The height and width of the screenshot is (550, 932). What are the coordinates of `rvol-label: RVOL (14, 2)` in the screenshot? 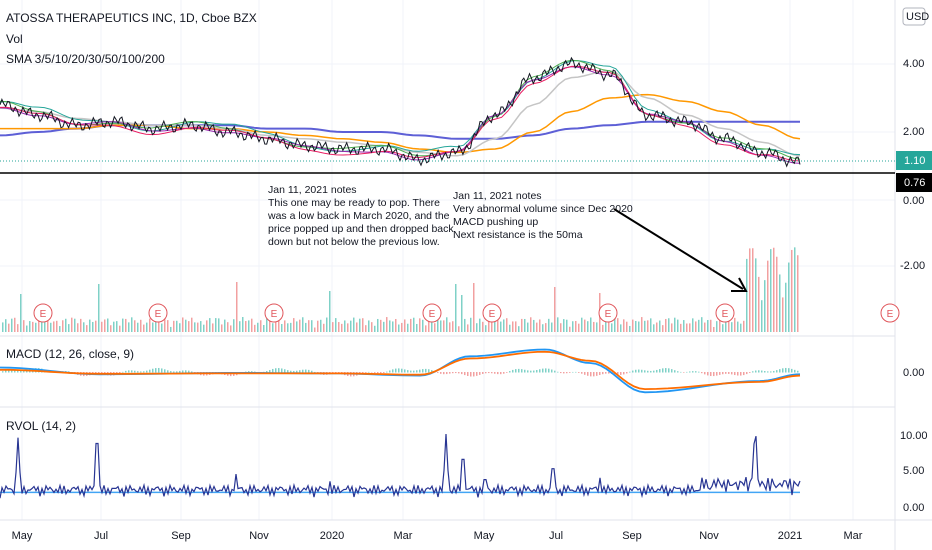 It's located at (41, 426).